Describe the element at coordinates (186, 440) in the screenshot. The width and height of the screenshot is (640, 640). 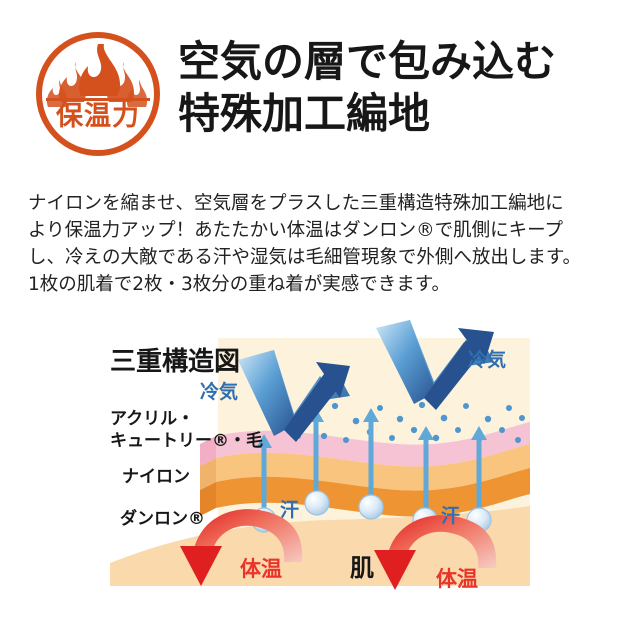
I see `layer-label-acrylic-2: キュートリー®・毛` at that location.